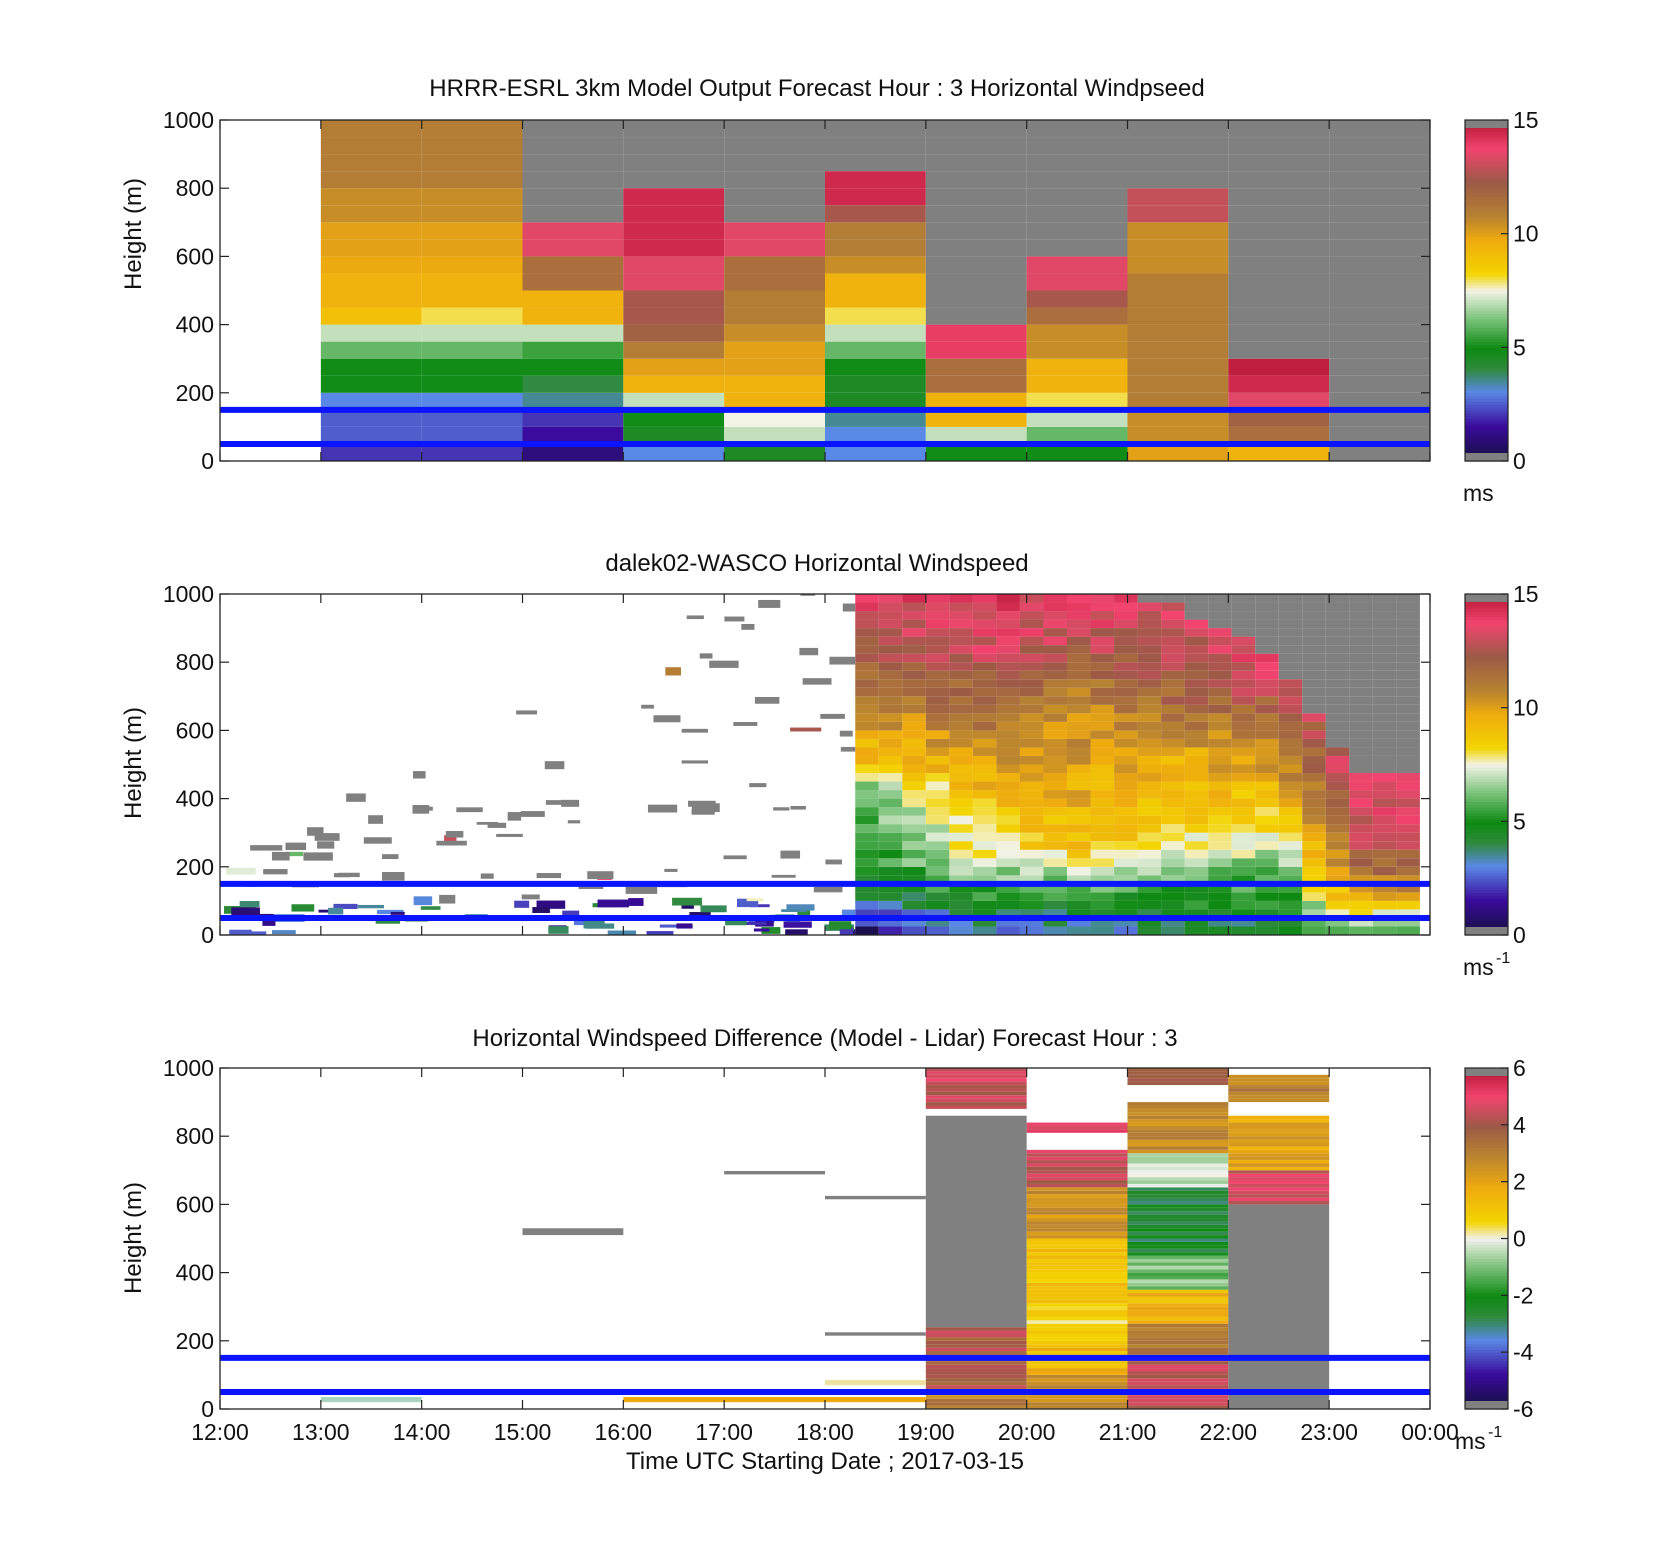 The height and width of the screenshot is (1561, 1680). I want to click on colorbar-unit: ms, so click(1470, 1441).